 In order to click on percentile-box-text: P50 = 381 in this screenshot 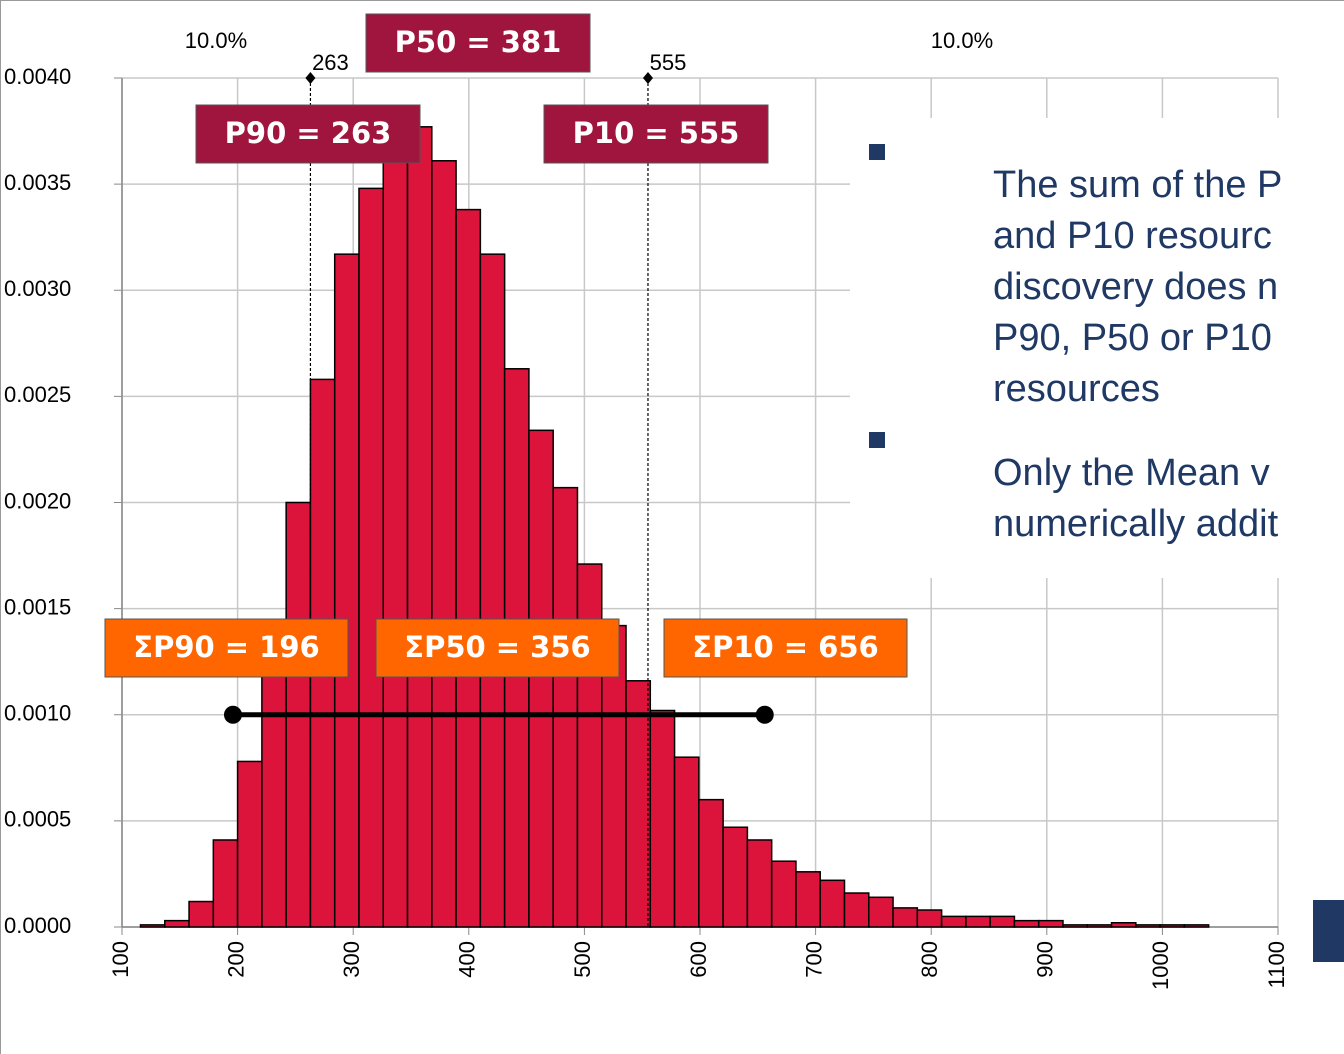, I will do `click(478, 42)`.